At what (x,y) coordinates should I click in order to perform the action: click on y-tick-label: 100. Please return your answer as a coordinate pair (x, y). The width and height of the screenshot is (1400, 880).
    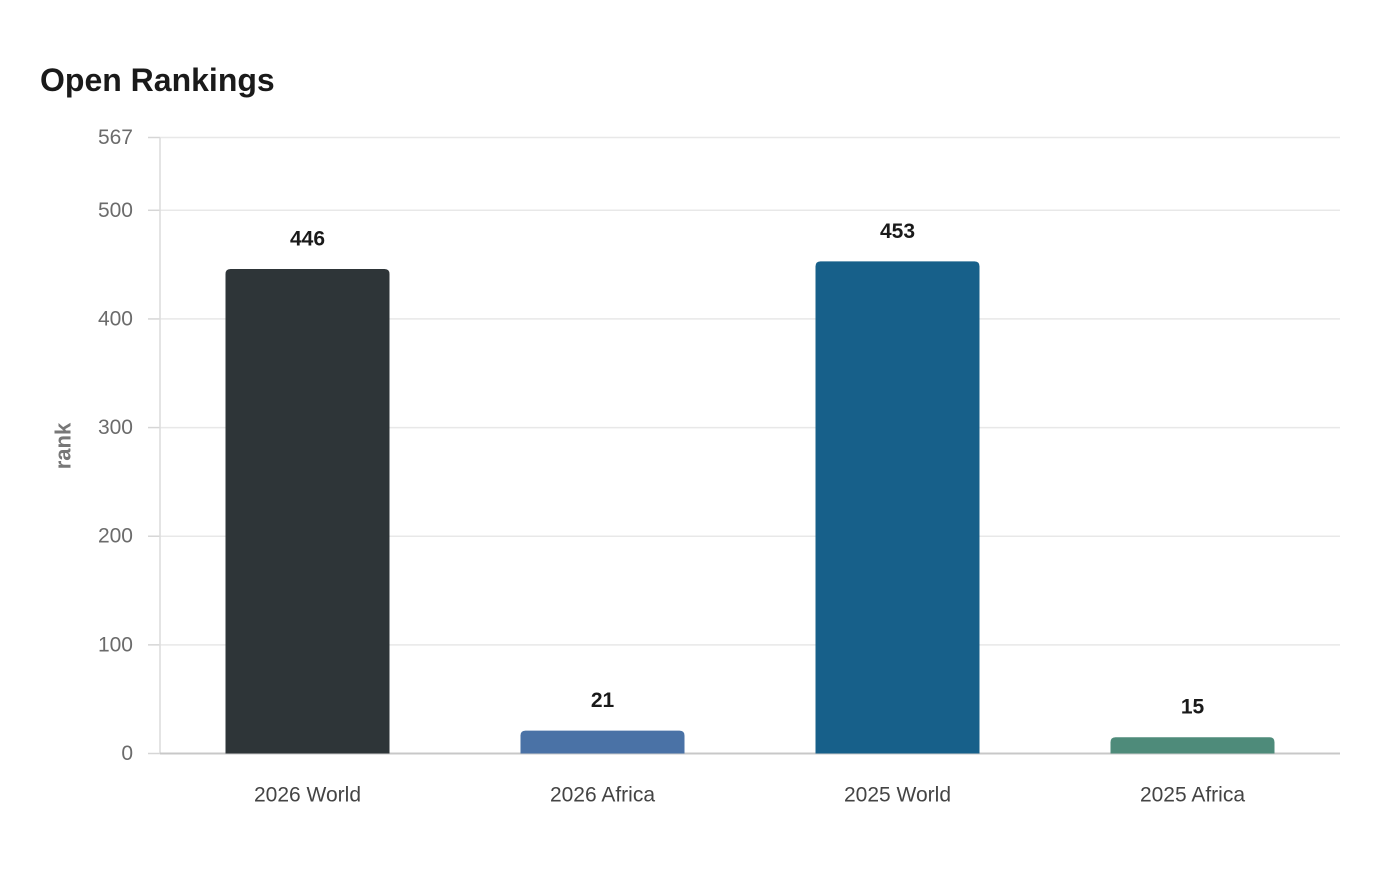
    Looking at the image, I should click on (115, 644).